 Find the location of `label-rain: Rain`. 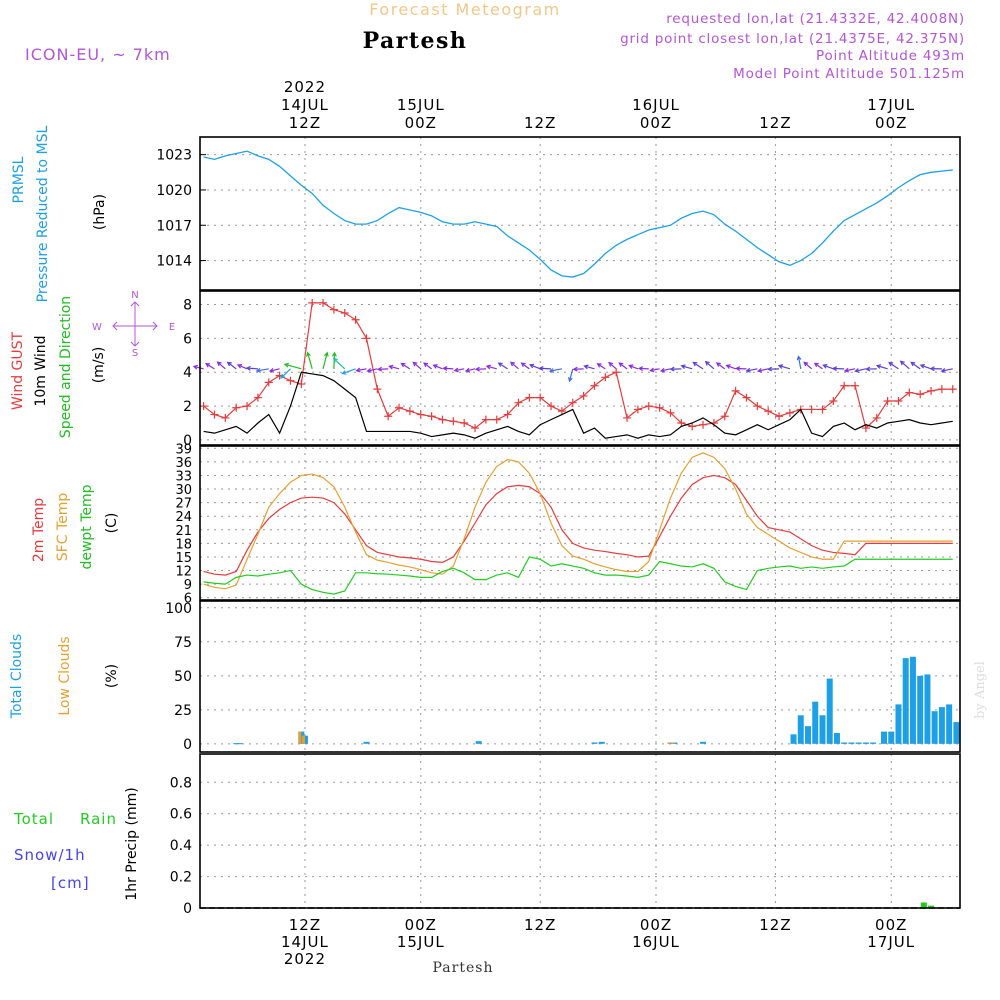

label-rain: Rain is located at coordinates (98, 819).